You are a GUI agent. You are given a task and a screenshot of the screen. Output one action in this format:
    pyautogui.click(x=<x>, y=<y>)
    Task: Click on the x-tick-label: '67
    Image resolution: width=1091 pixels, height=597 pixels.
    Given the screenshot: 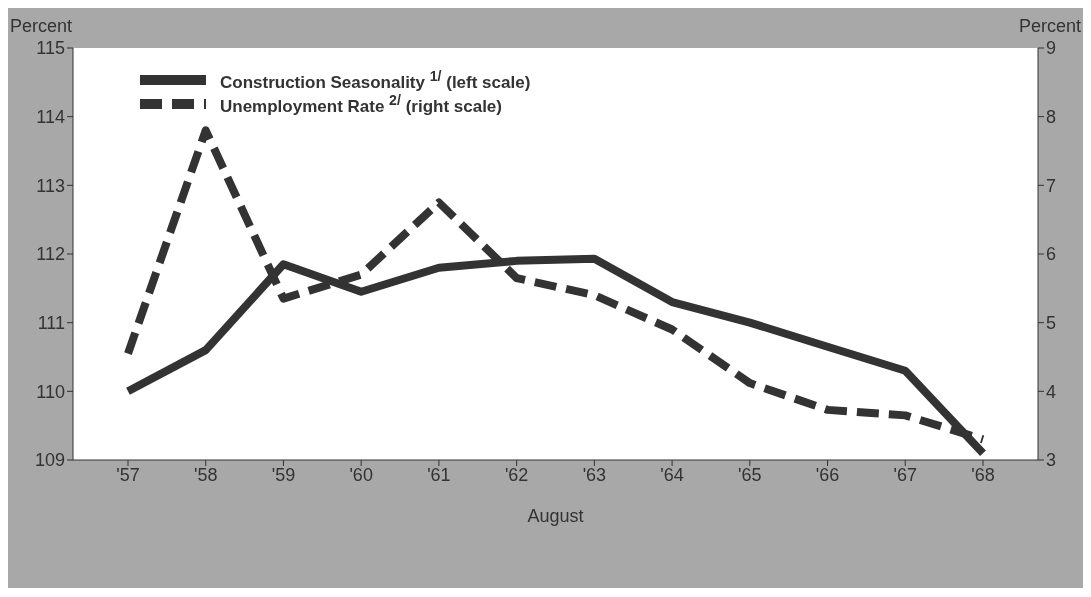 What is the action you would take?
    pyautogui.click(x=905, y=474)
    